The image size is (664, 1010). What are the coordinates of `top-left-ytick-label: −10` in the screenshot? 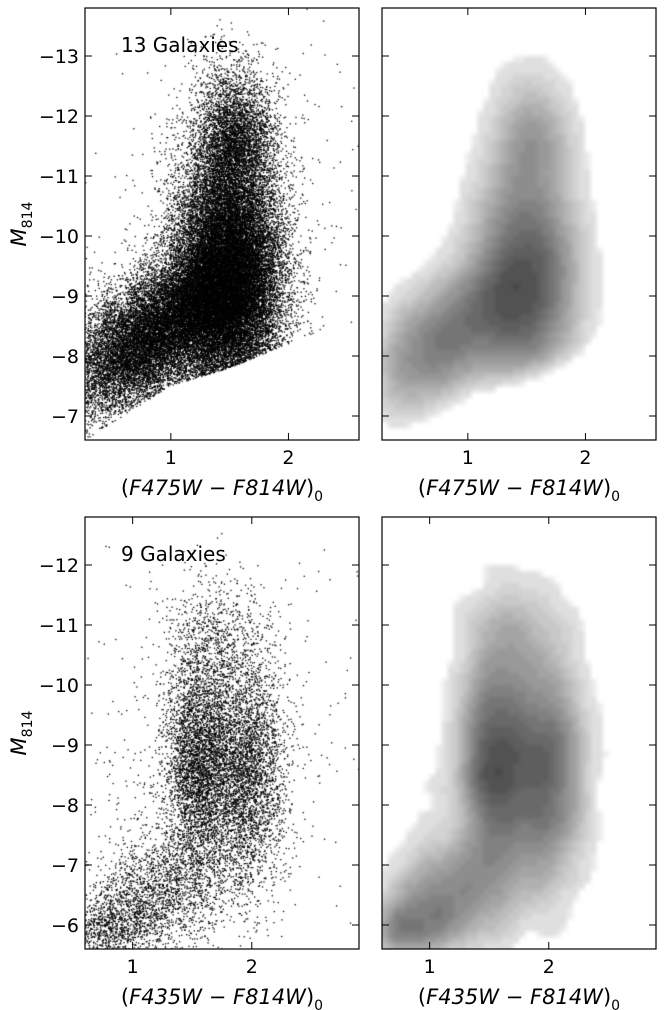 It's located at (59, 237).